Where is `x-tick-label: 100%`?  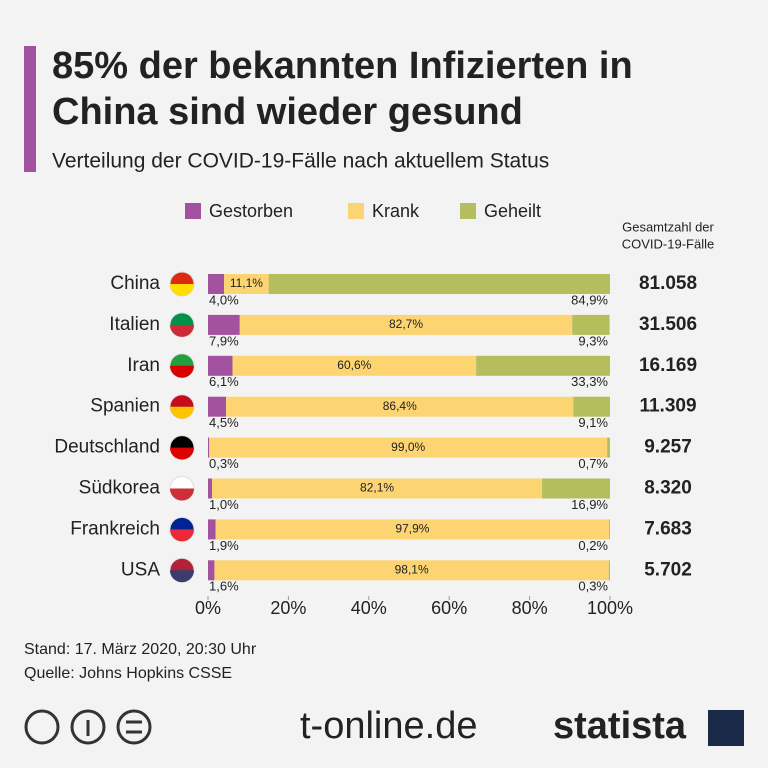
x-tick-label: 100% is located at coordinates (610, 608).